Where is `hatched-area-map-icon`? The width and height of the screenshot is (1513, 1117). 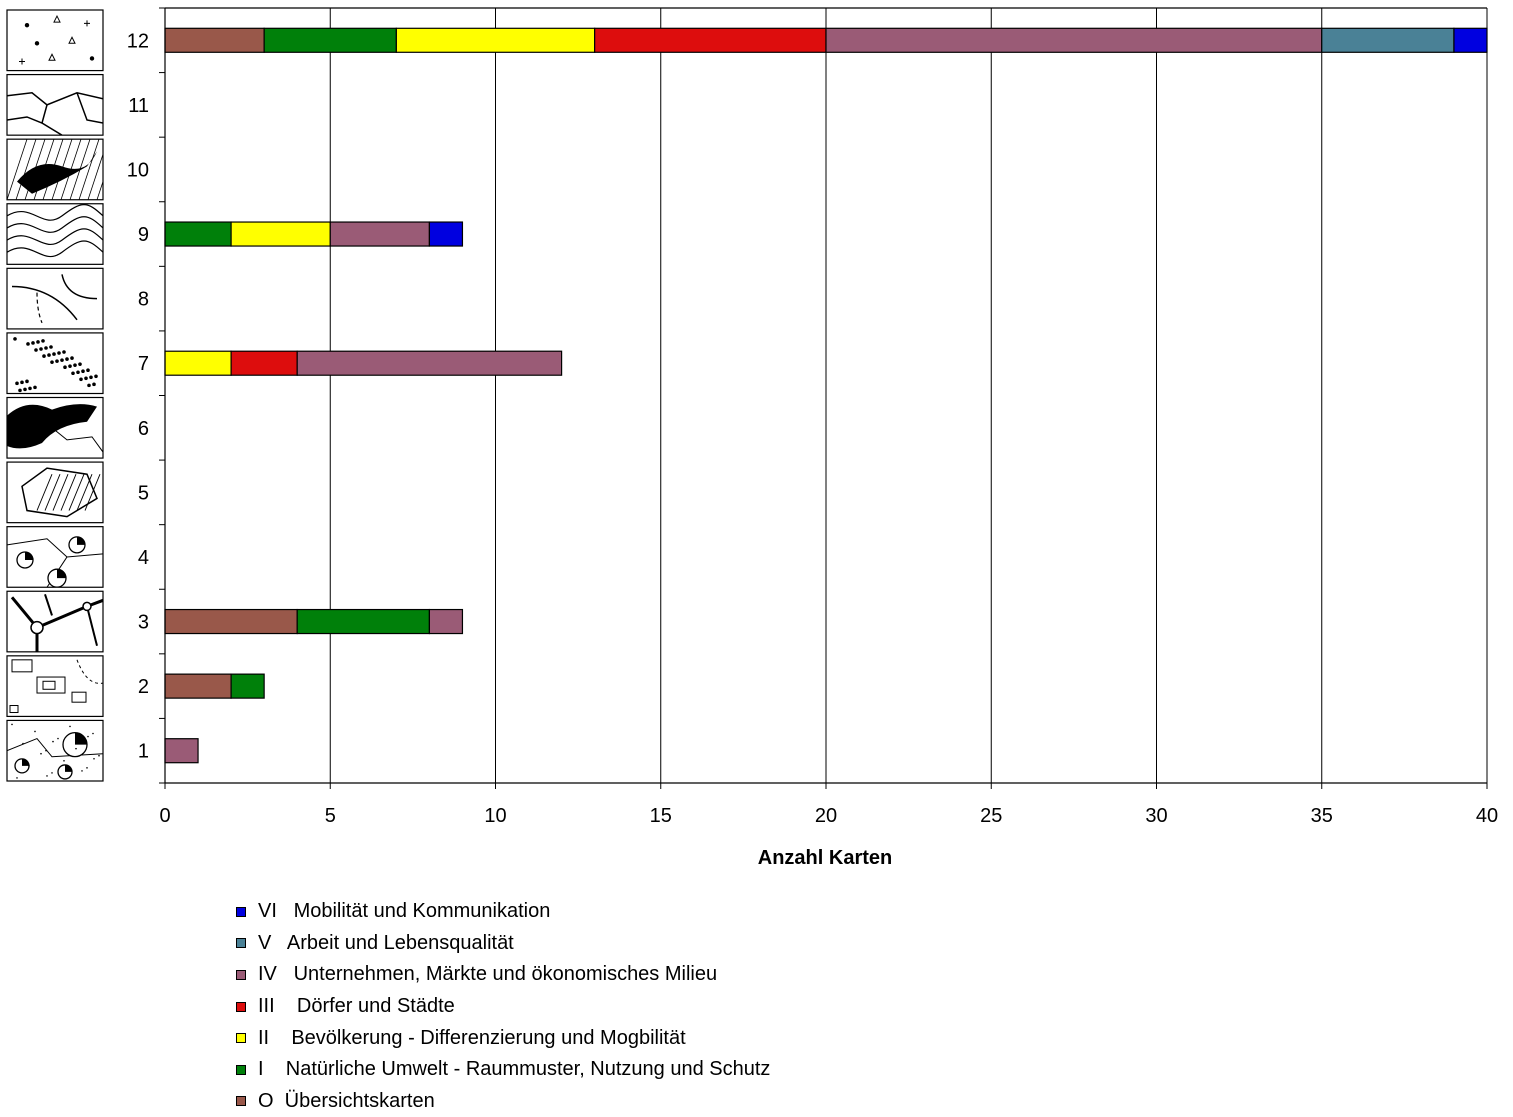 hatched-area-map-icon is located at coordinates (55, 492).